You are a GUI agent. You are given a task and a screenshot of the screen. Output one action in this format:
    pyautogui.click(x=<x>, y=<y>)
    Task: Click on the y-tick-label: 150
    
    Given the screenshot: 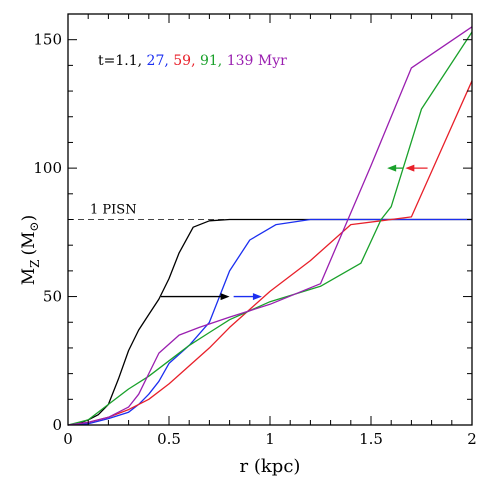 What is the action you would take?
    pyautogui.click(x=47, y=40)
    